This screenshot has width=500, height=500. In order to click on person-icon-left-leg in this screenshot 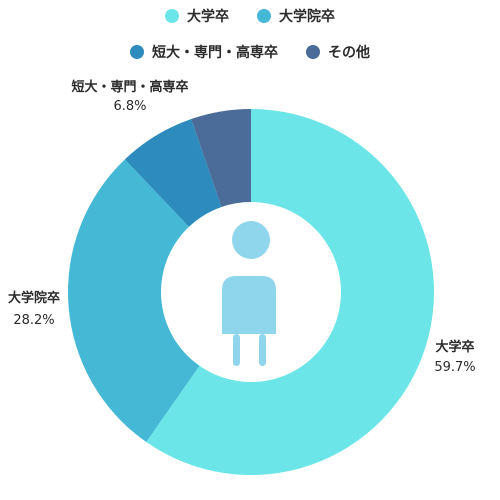, I will do `click(236, 350)`.